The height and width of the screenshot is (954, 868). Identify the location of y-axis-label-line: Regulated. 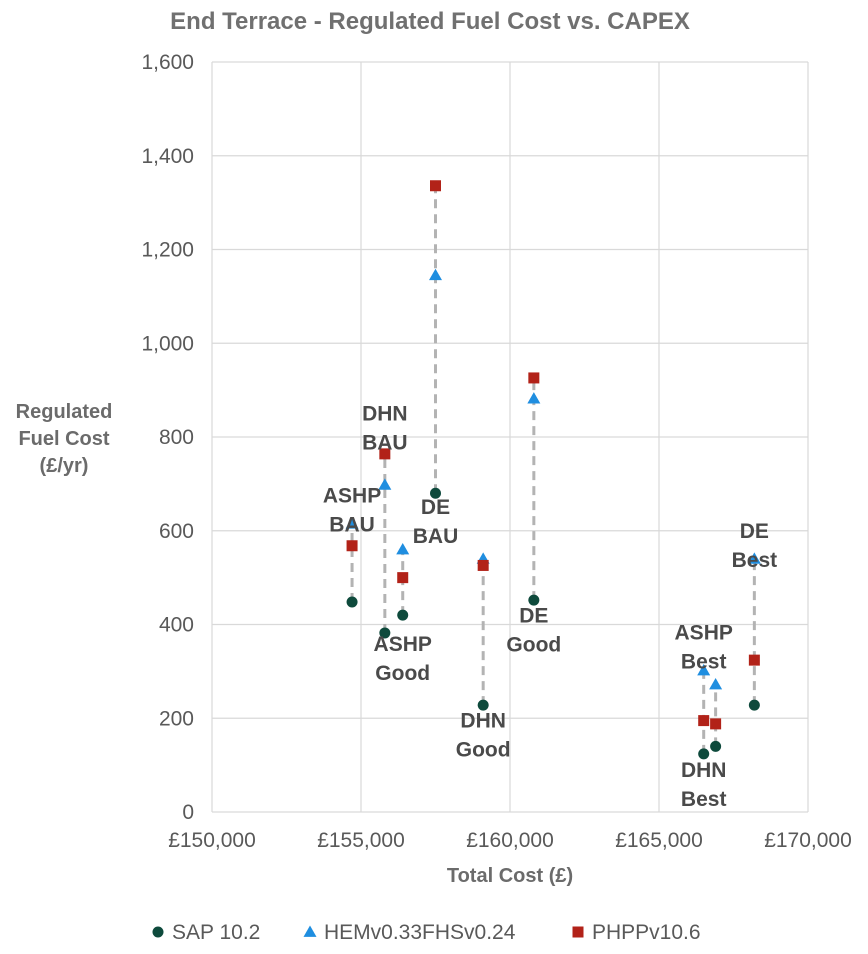
(64, 412).